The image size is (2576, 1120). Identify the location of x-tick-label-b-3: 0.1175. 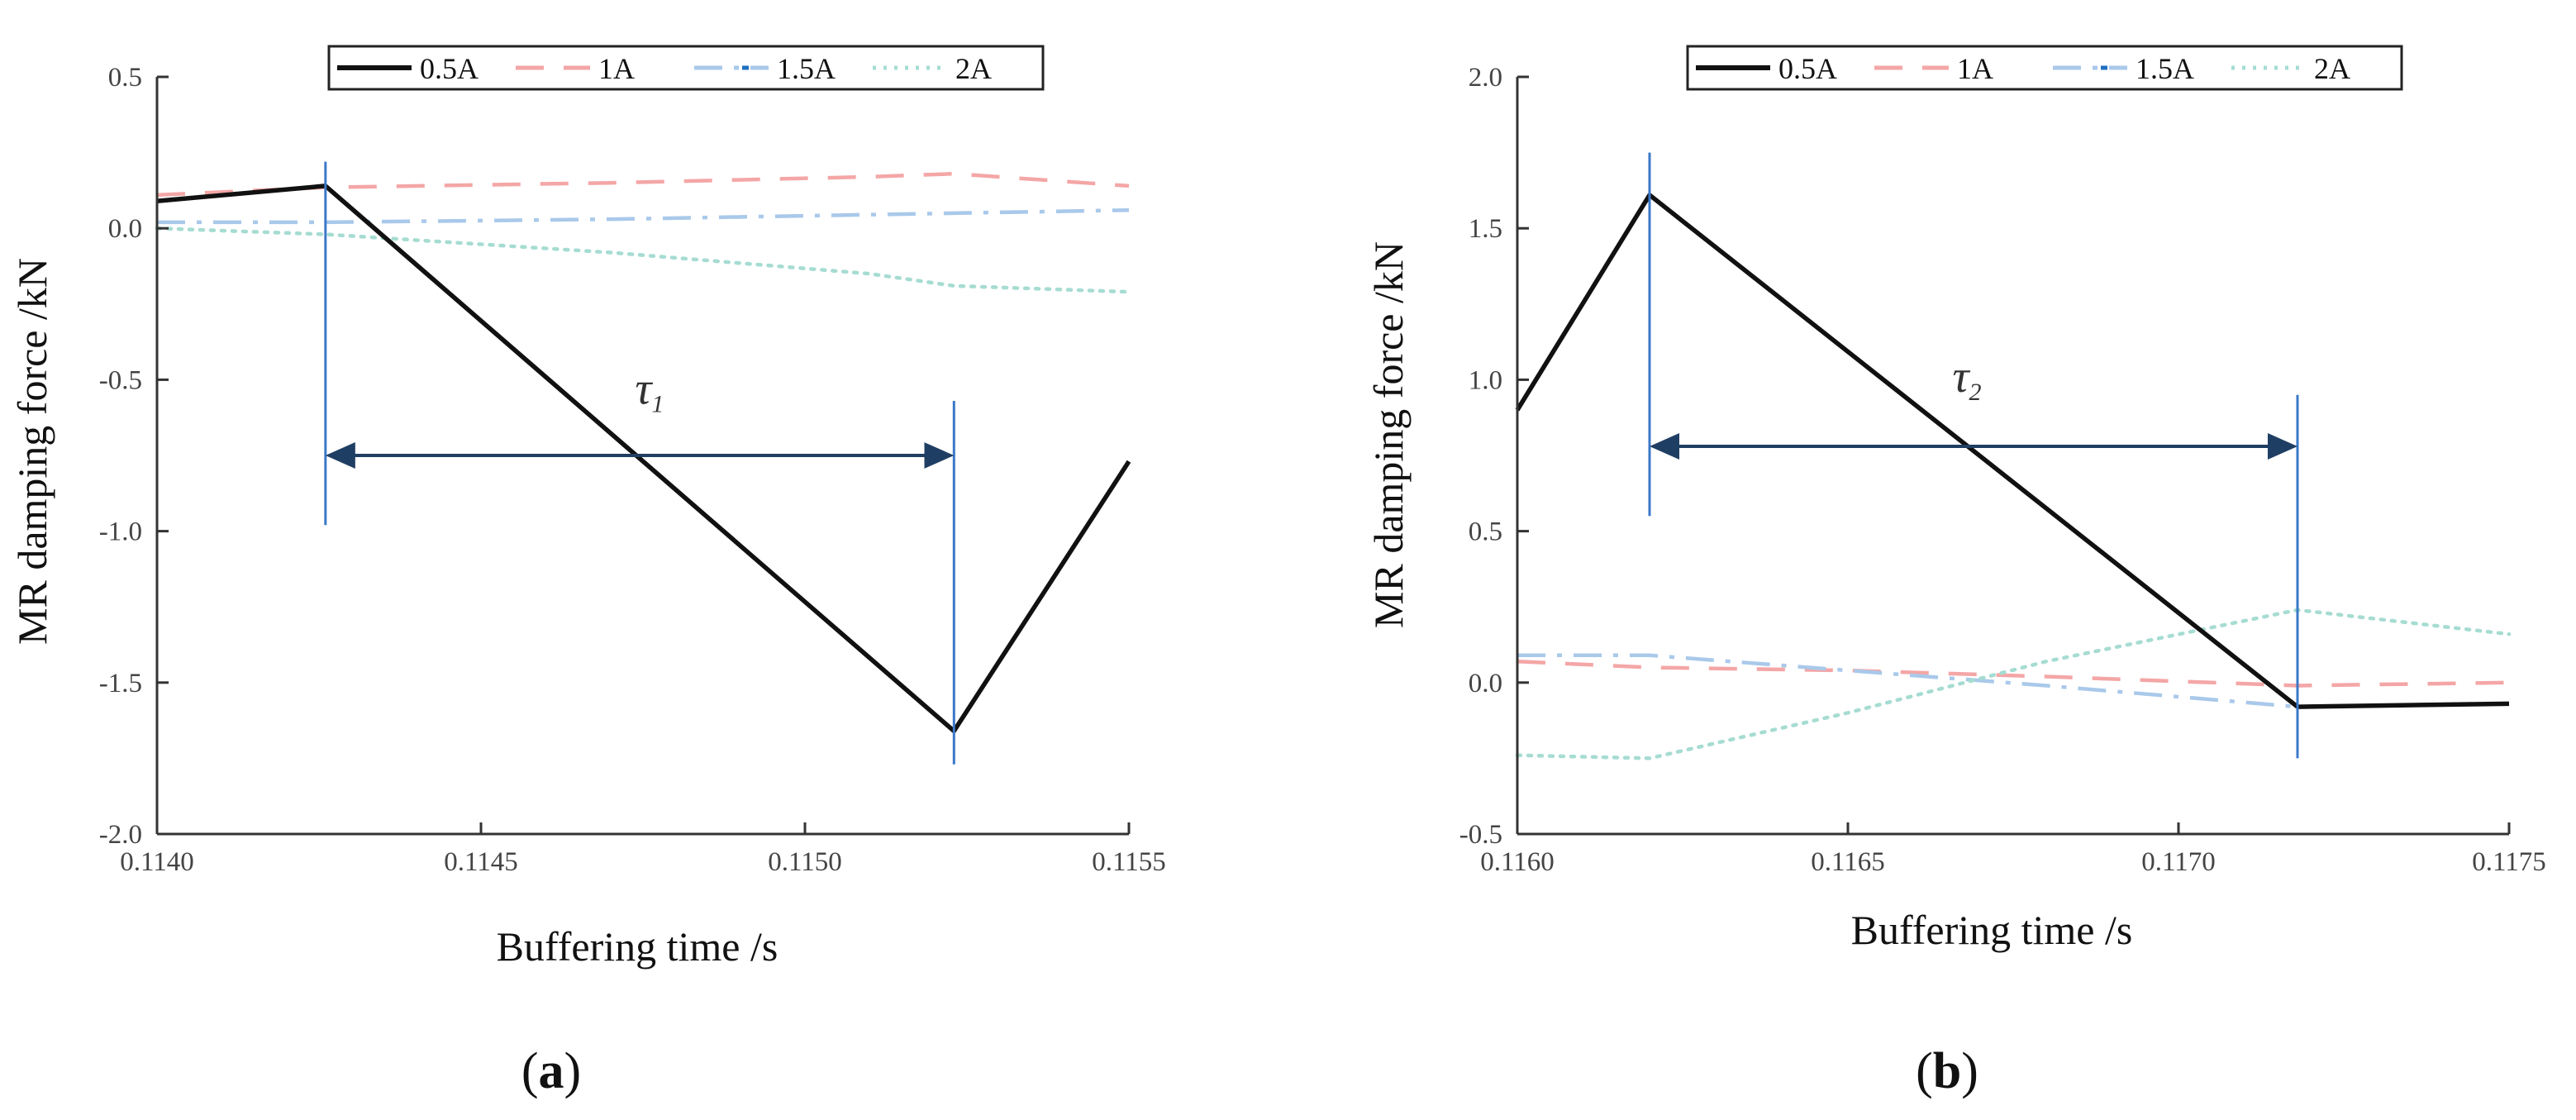
(2509, 862).